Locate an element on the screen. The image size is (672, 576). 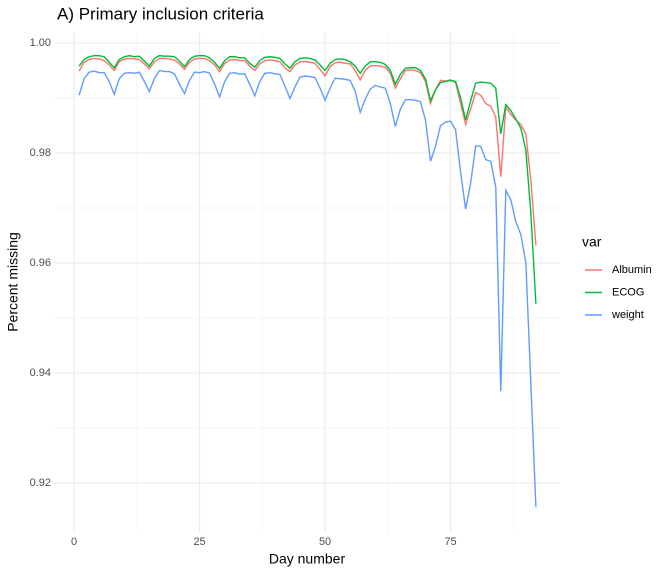
x-tick-label: 25 is located at coordinates (199, 542).